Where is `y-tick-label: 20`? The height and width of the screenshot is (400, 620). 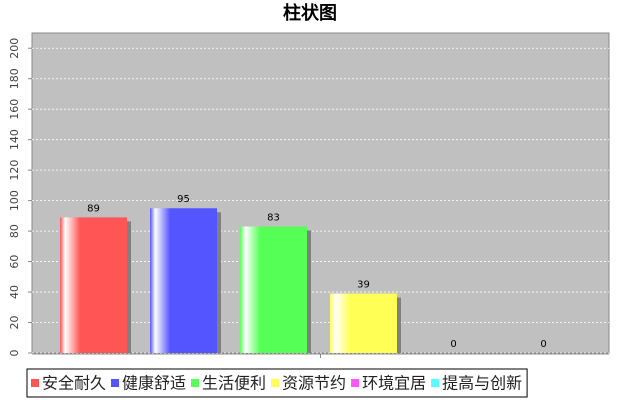 y-tick-label: 20 is located at coordinates (14, 323).